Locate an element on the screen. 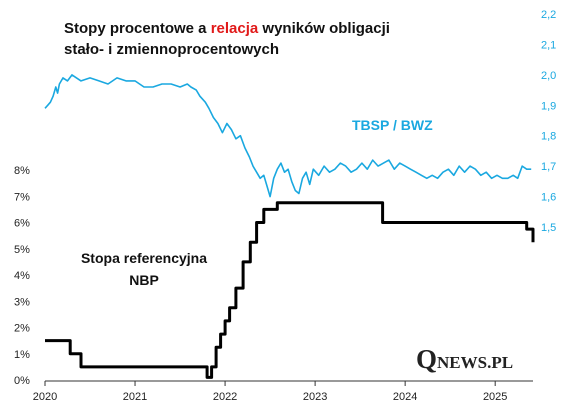  y-right-tick-label: 1,5 is located at coordinates (548, 228).